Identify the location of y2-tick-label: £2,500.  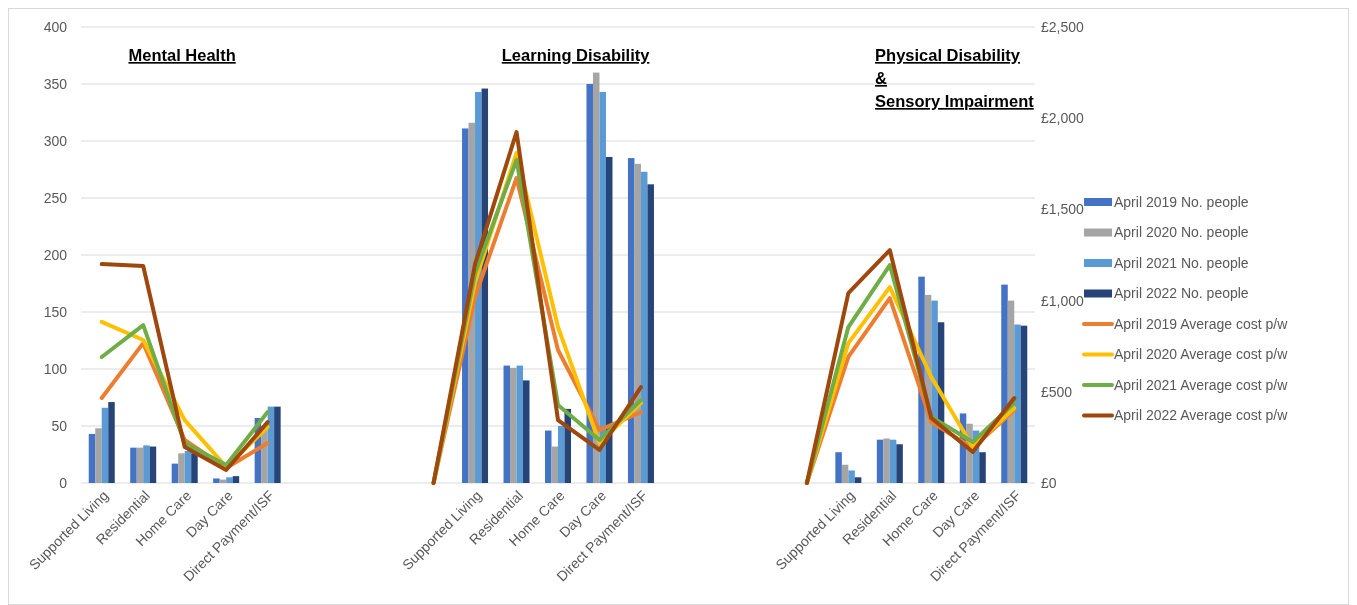
(1063, 26).